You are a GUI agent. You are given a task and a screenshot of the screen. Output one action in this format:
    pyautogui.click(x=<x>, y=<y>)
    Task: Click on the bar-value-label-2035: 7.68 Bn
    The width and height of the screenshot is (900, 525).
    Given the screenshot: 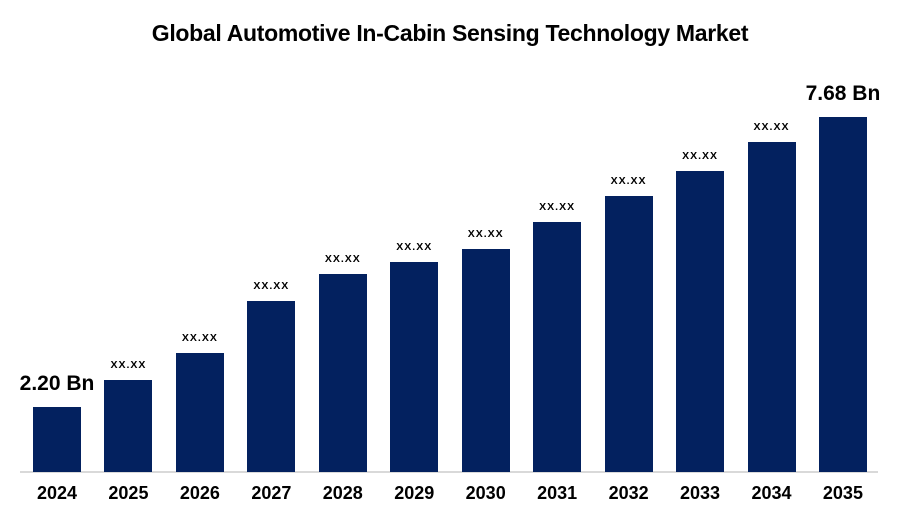 What is the action you would take?
    pyautogui.click(x=843, y=93)
    